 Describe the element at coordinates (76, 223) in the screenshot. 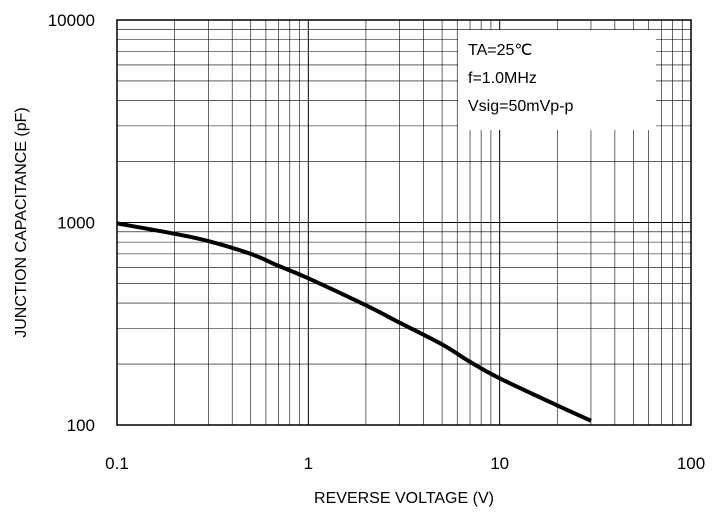

I see `y-tick-label: 1000` at that location.